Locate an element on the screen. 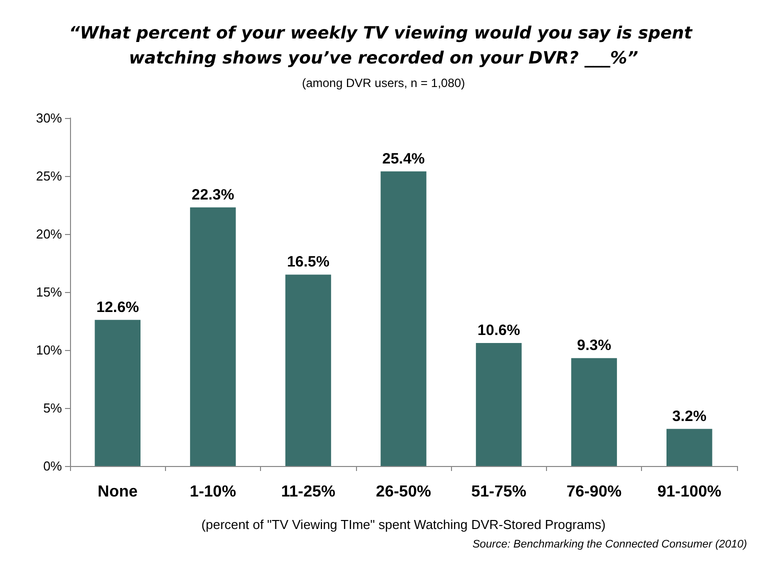  x-tick-label: 1-10% is located at coordinates (213, 492).